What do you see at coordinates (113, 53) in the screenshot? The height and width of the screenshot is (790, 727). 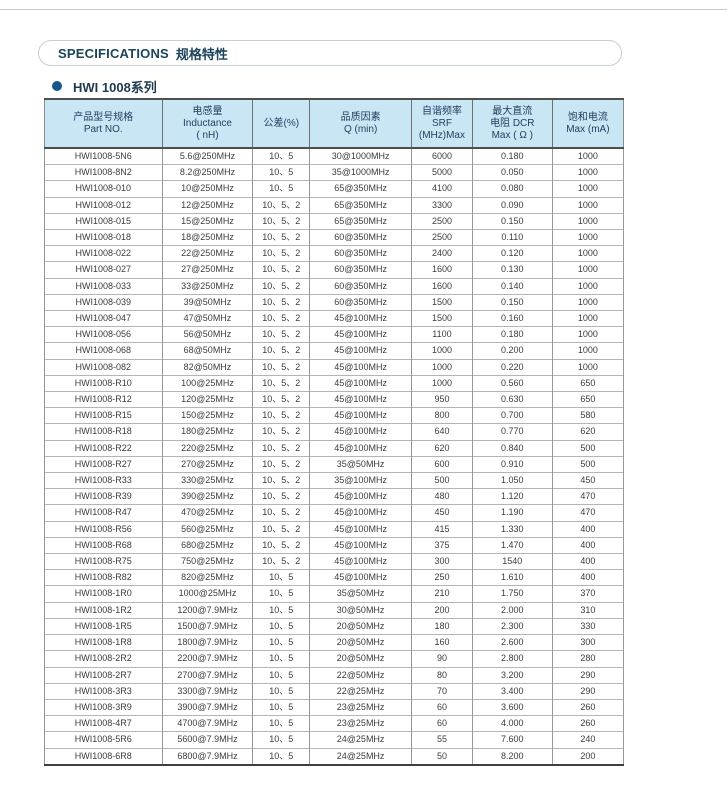 I see `section-title-en: SPECIFICATIONS` at bounding box center [113, 53].